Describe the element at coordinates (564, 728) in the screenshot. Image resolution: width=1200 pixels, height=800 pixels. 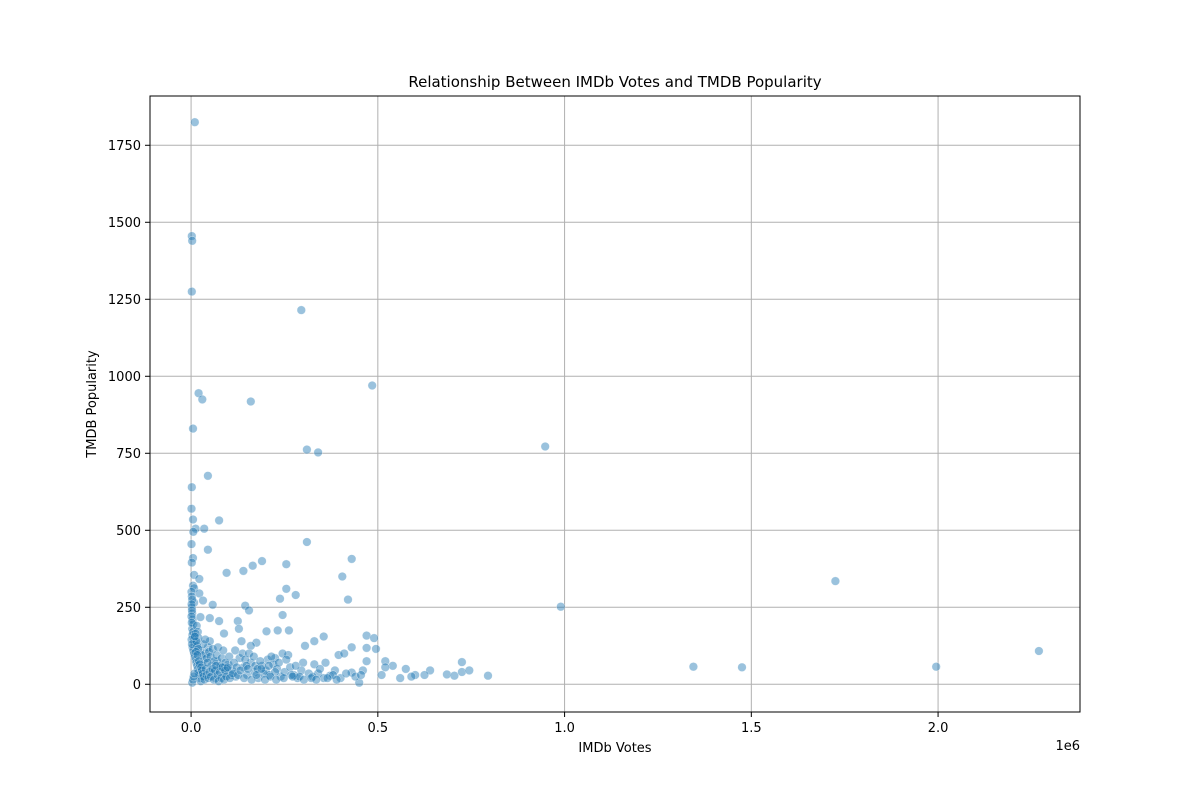
I see `x-tick-label: 1.0` at that location.